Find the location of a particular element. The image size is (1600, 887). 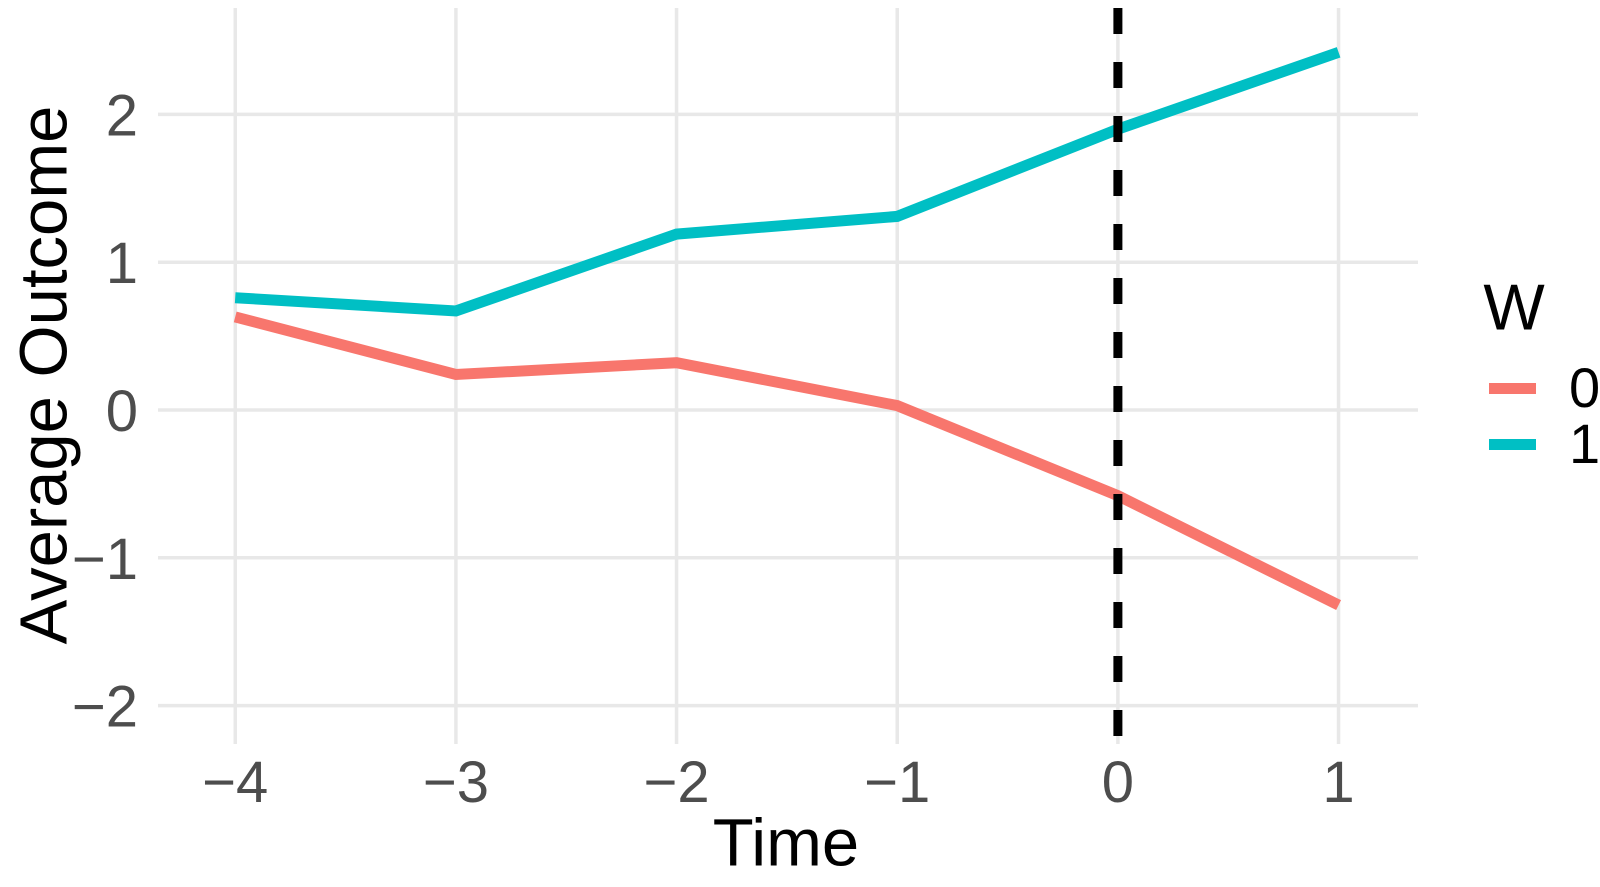

x-tick-label: −2 is located at coordinates (676, 782).